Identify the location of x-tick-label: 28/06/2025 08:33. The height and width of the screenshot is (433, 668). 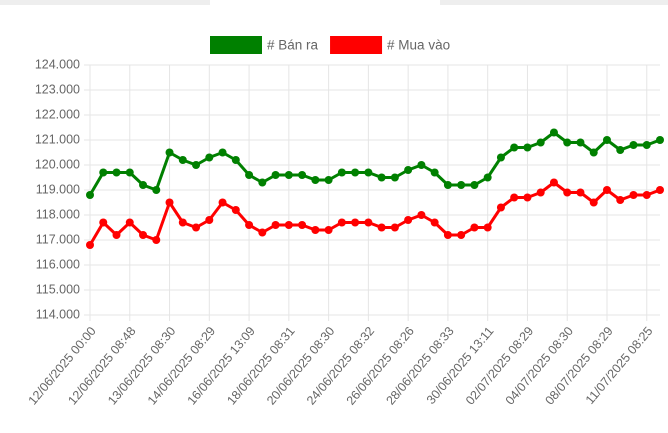
(419, 366).